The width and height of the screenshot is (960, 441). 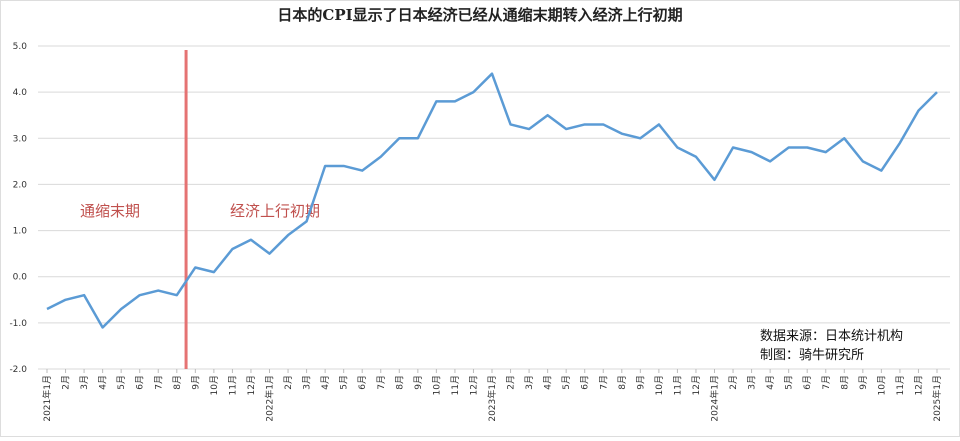 I want to click on x-tick-label: 2022年1月, so click(x=270, y=398).